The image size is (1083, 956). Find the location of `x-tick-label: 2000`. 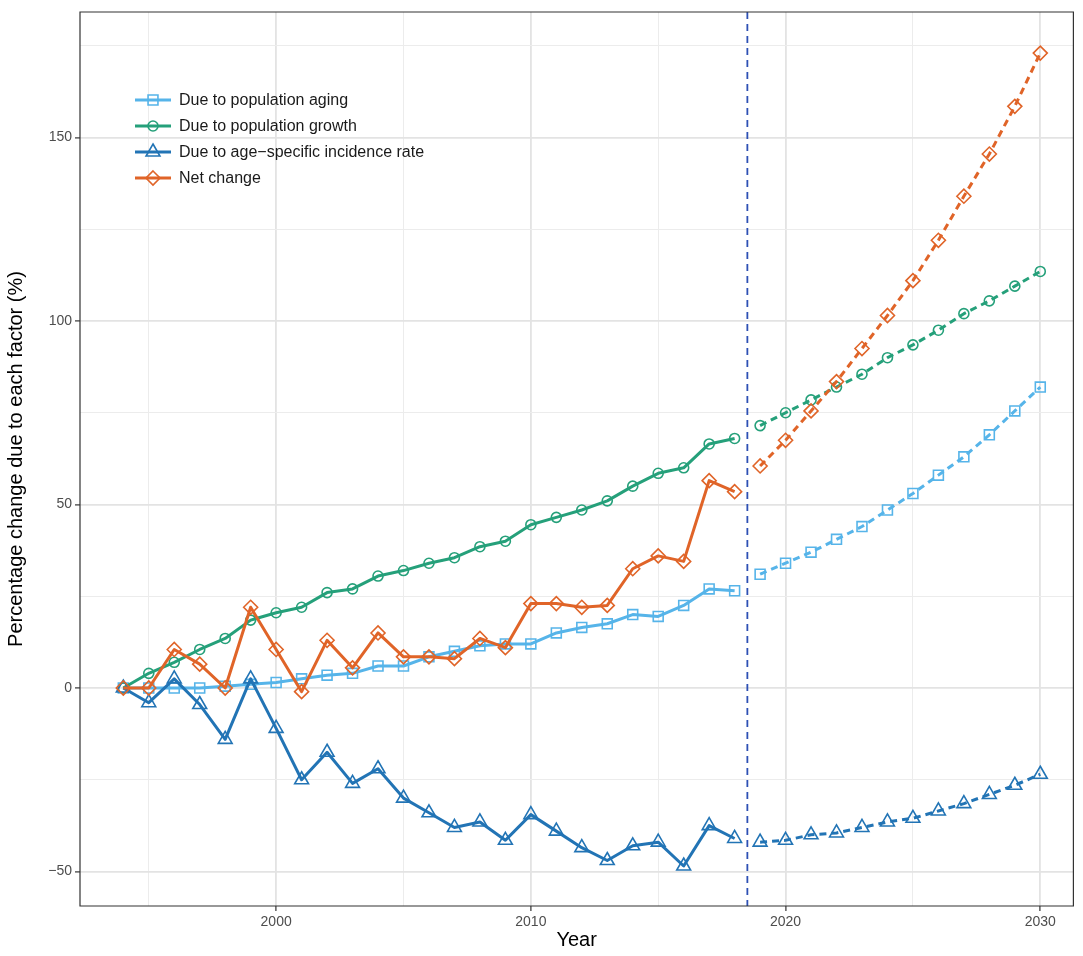

x-tick-label: 2000 is located at coordinates (276, 921).